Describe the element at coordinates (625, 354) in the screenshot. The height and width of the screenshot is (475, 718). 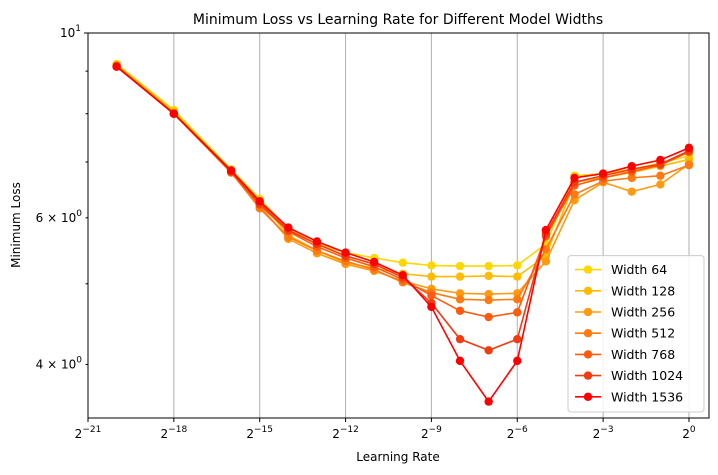
I see `legend-item: Width 768` at that location.